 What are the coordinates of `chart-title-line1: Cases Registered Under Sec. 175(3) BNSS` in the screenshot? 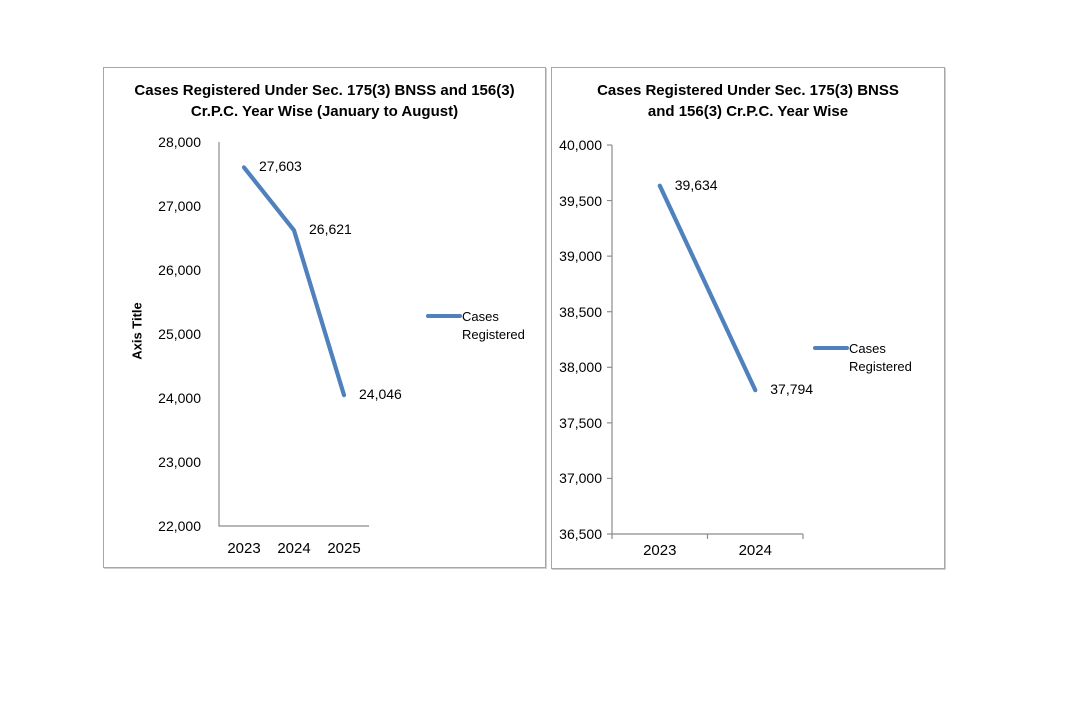 It's located at (748, 90).